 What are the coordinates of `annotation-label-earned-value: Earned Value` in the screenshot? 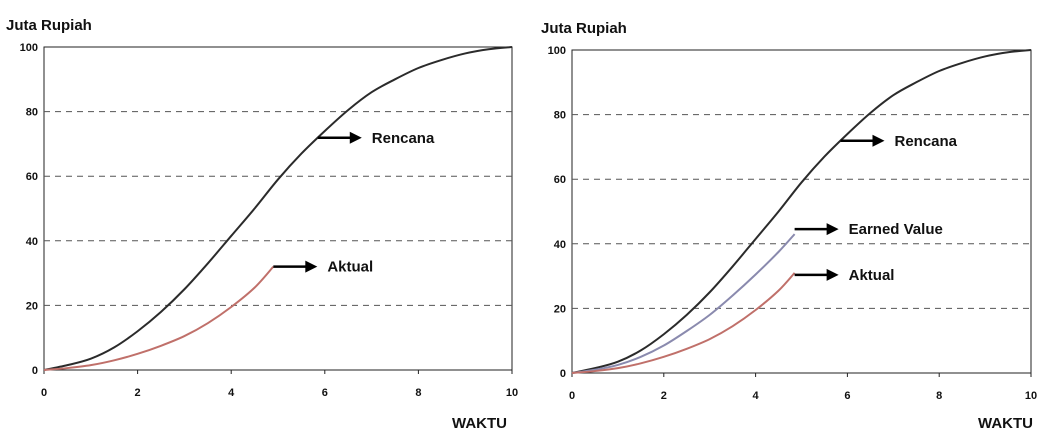 It's located at (896, 229).